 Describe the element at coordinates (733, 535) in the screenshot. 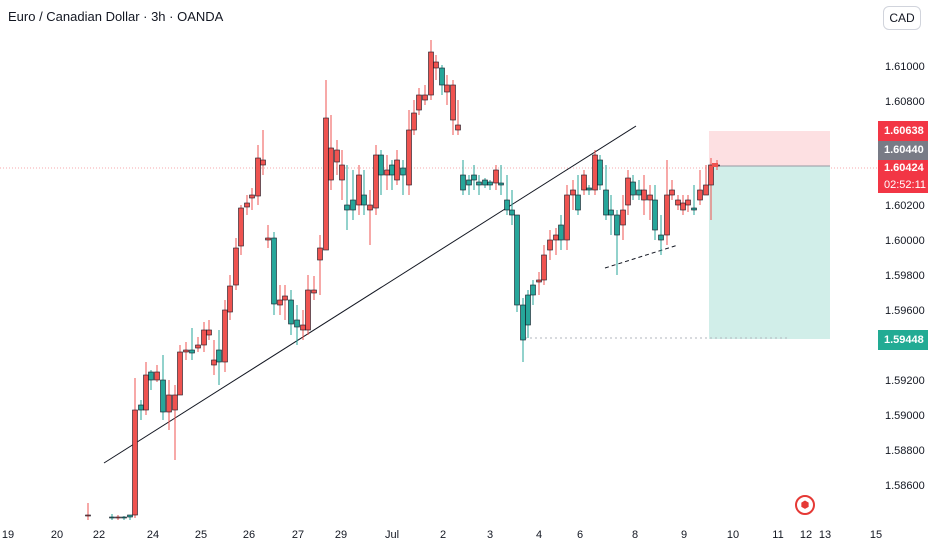

I see `time-tick-label: 10` at that location.